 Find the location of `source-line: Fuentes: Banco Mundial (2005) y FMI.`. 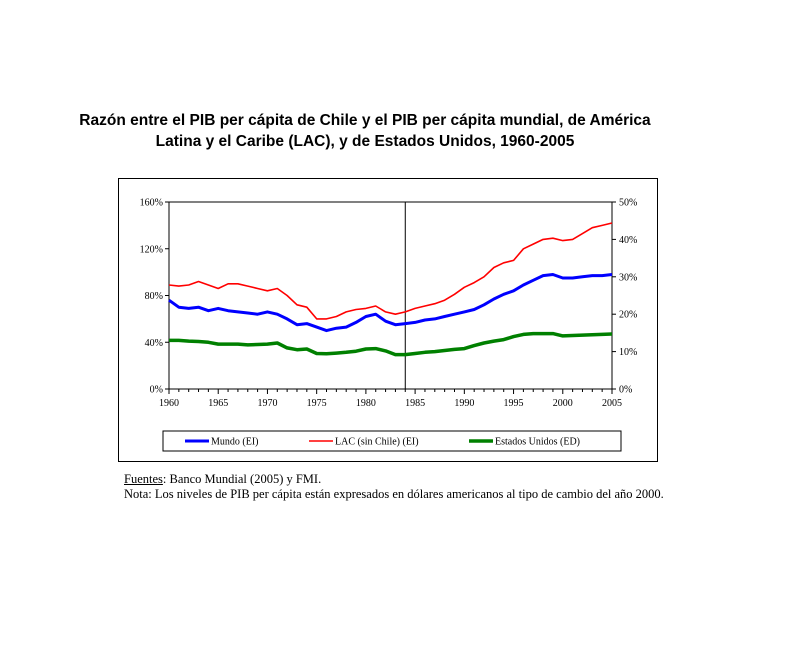

source-line: Fuentes: Banco Mundial (2005) y FMI. is located at coordinates (404, 479).